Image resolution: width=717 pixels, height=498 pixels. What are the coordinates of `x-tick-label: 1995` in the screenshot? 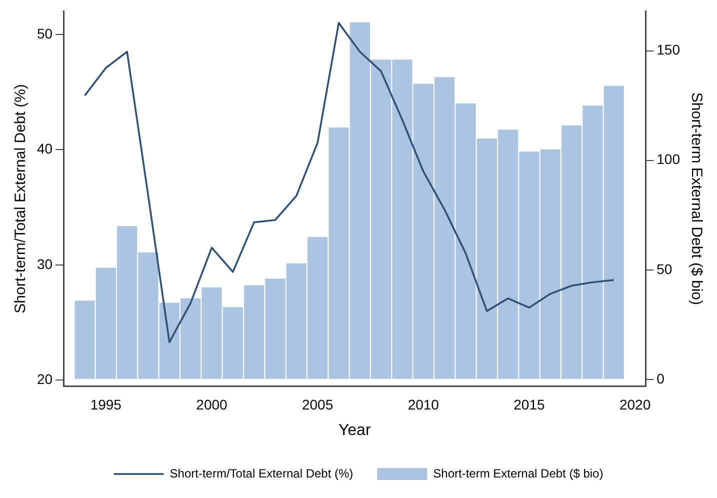 It's located at (106, 404).